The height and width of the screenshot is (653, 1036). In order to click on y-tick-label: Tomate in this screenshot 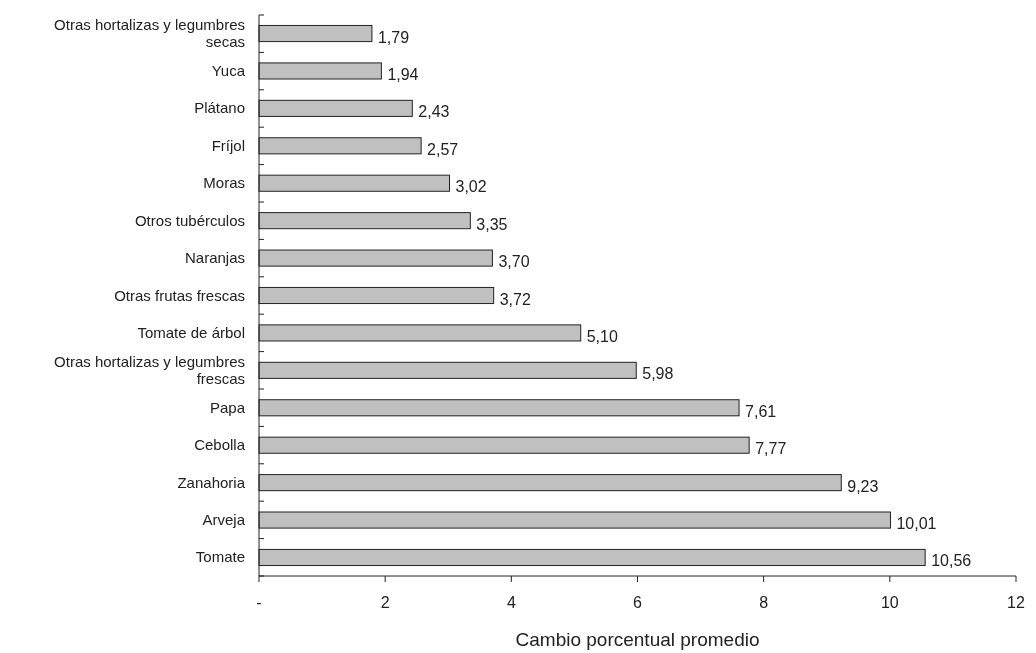, I will do `click(220, 557)`.